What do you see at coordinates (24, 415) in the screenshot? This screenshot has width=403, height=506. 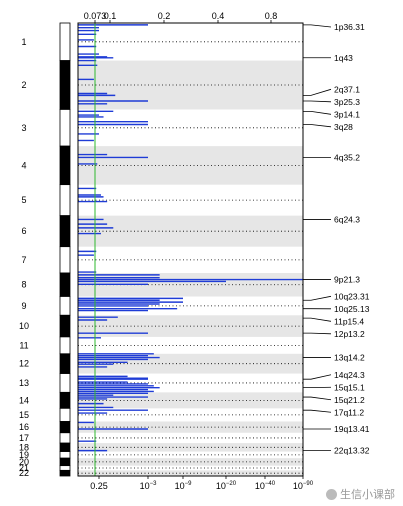 I see `chromosome-label: 15` at bounding box center [24, 415].